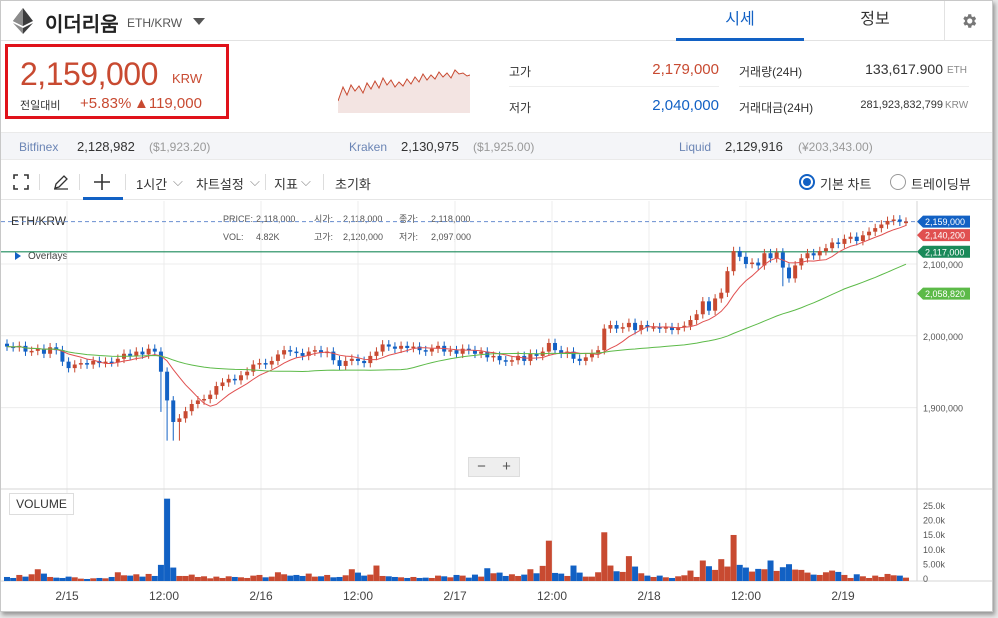 This screenshot has height=618, width=998. I want to click on pencil-icon, so click(61, 182).